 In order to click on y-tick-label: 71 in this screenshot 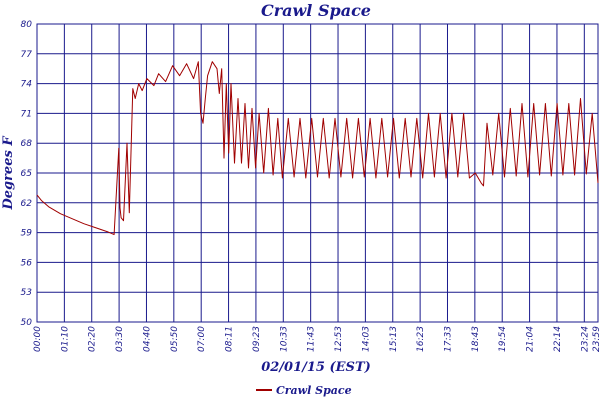, I will do `click(26, 114)`.